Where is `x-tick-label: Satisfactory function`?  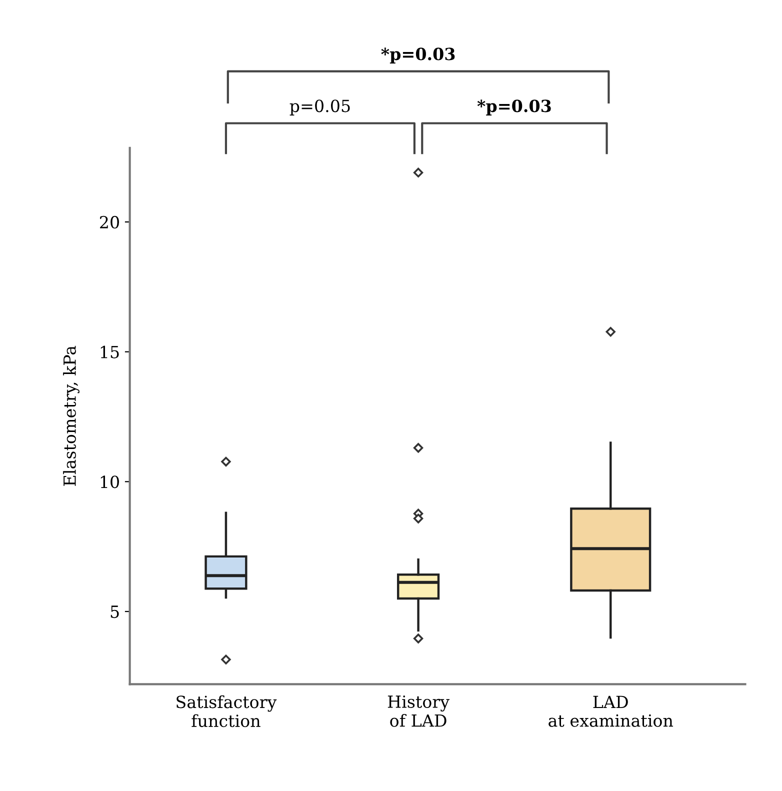
x-tick-label: Satisfactory function is located at coordinates (226, 711).